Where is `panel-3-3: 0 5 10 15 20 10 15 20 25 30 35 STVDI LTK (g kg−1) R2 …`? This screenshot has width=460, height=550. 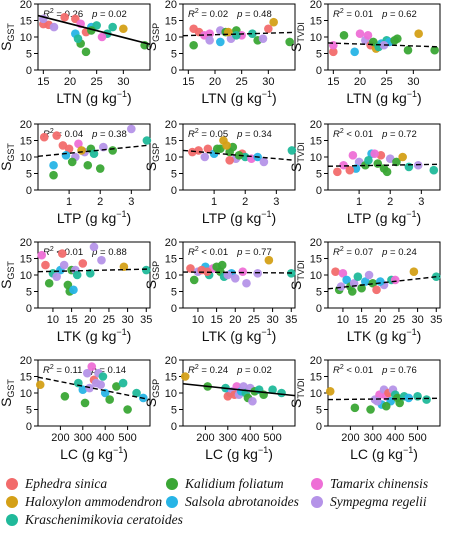 panel-3-3: 0 5 10 15 20 10 15 20 25 30 35 STVDI LTK (g kg−1) R2 … is located at coordinates (365, 290).